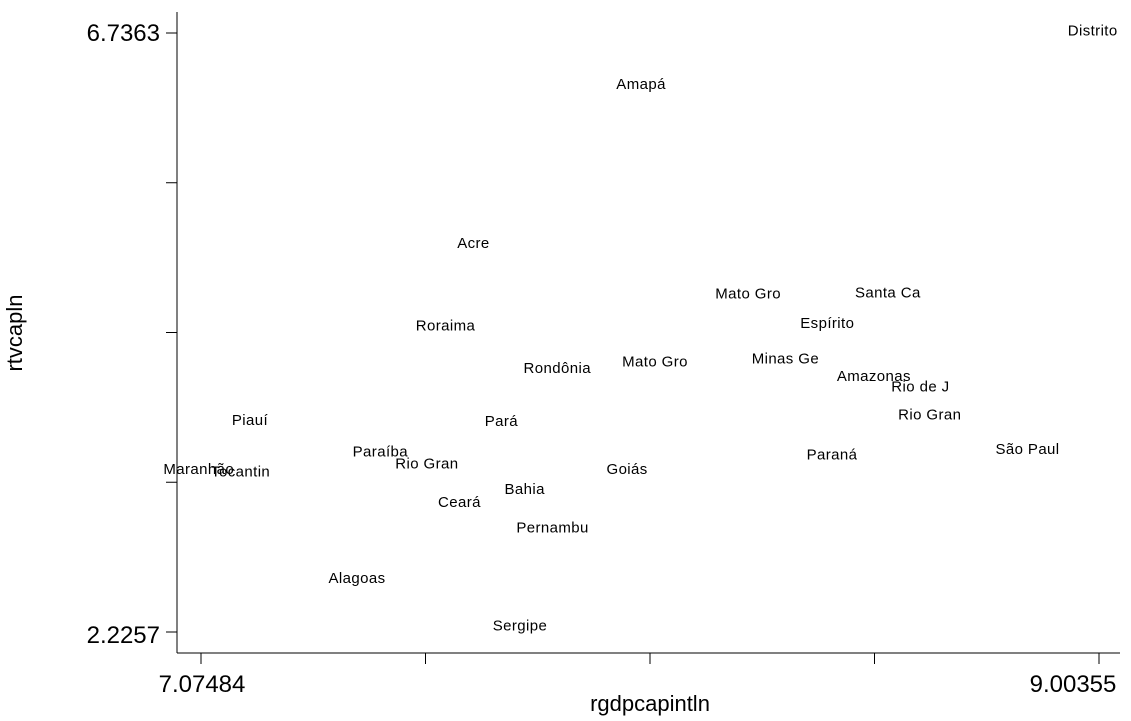 Image resolution: width=1131 pixels, height=721 pixels. What do you see at coordinates (832, 454) in the screenshot?
I see `point-label: Paraná` at bounding box center [832, 454].